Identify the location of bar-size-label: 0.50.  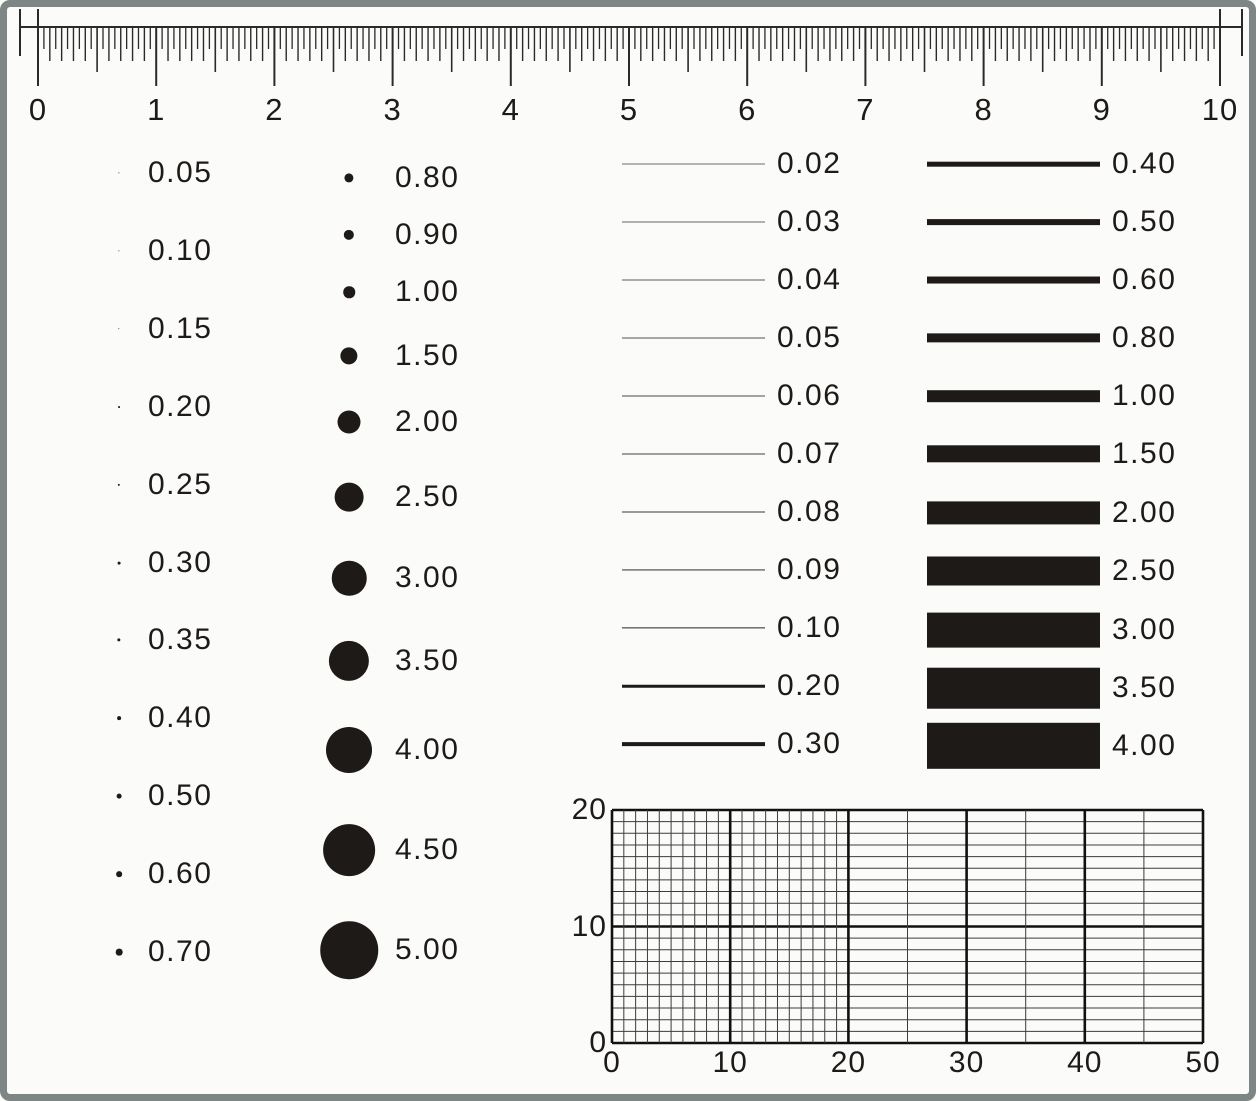
(1144, 221).